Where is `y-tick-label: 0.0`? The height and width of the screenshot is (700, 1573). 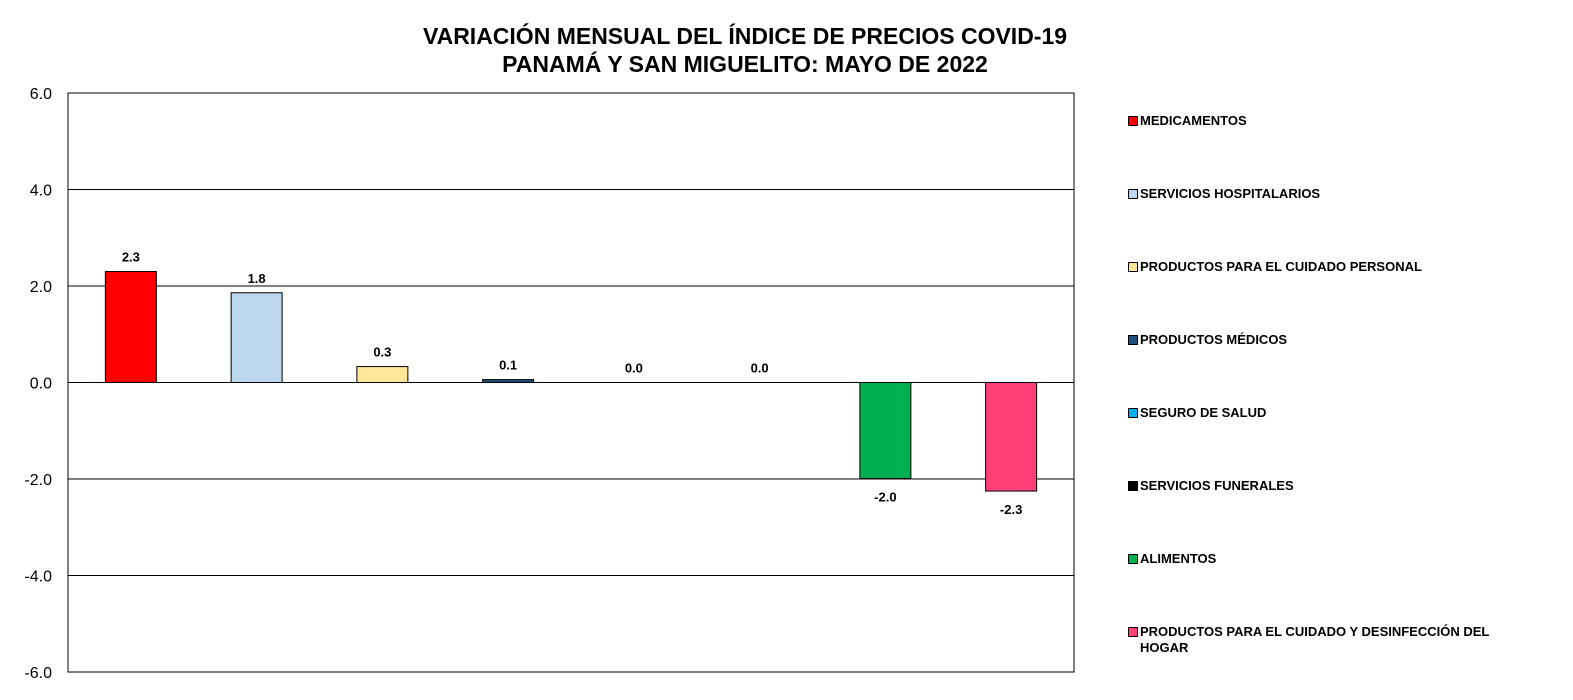 y-tick-label: 0.0 is located at coordinates (41, 384).